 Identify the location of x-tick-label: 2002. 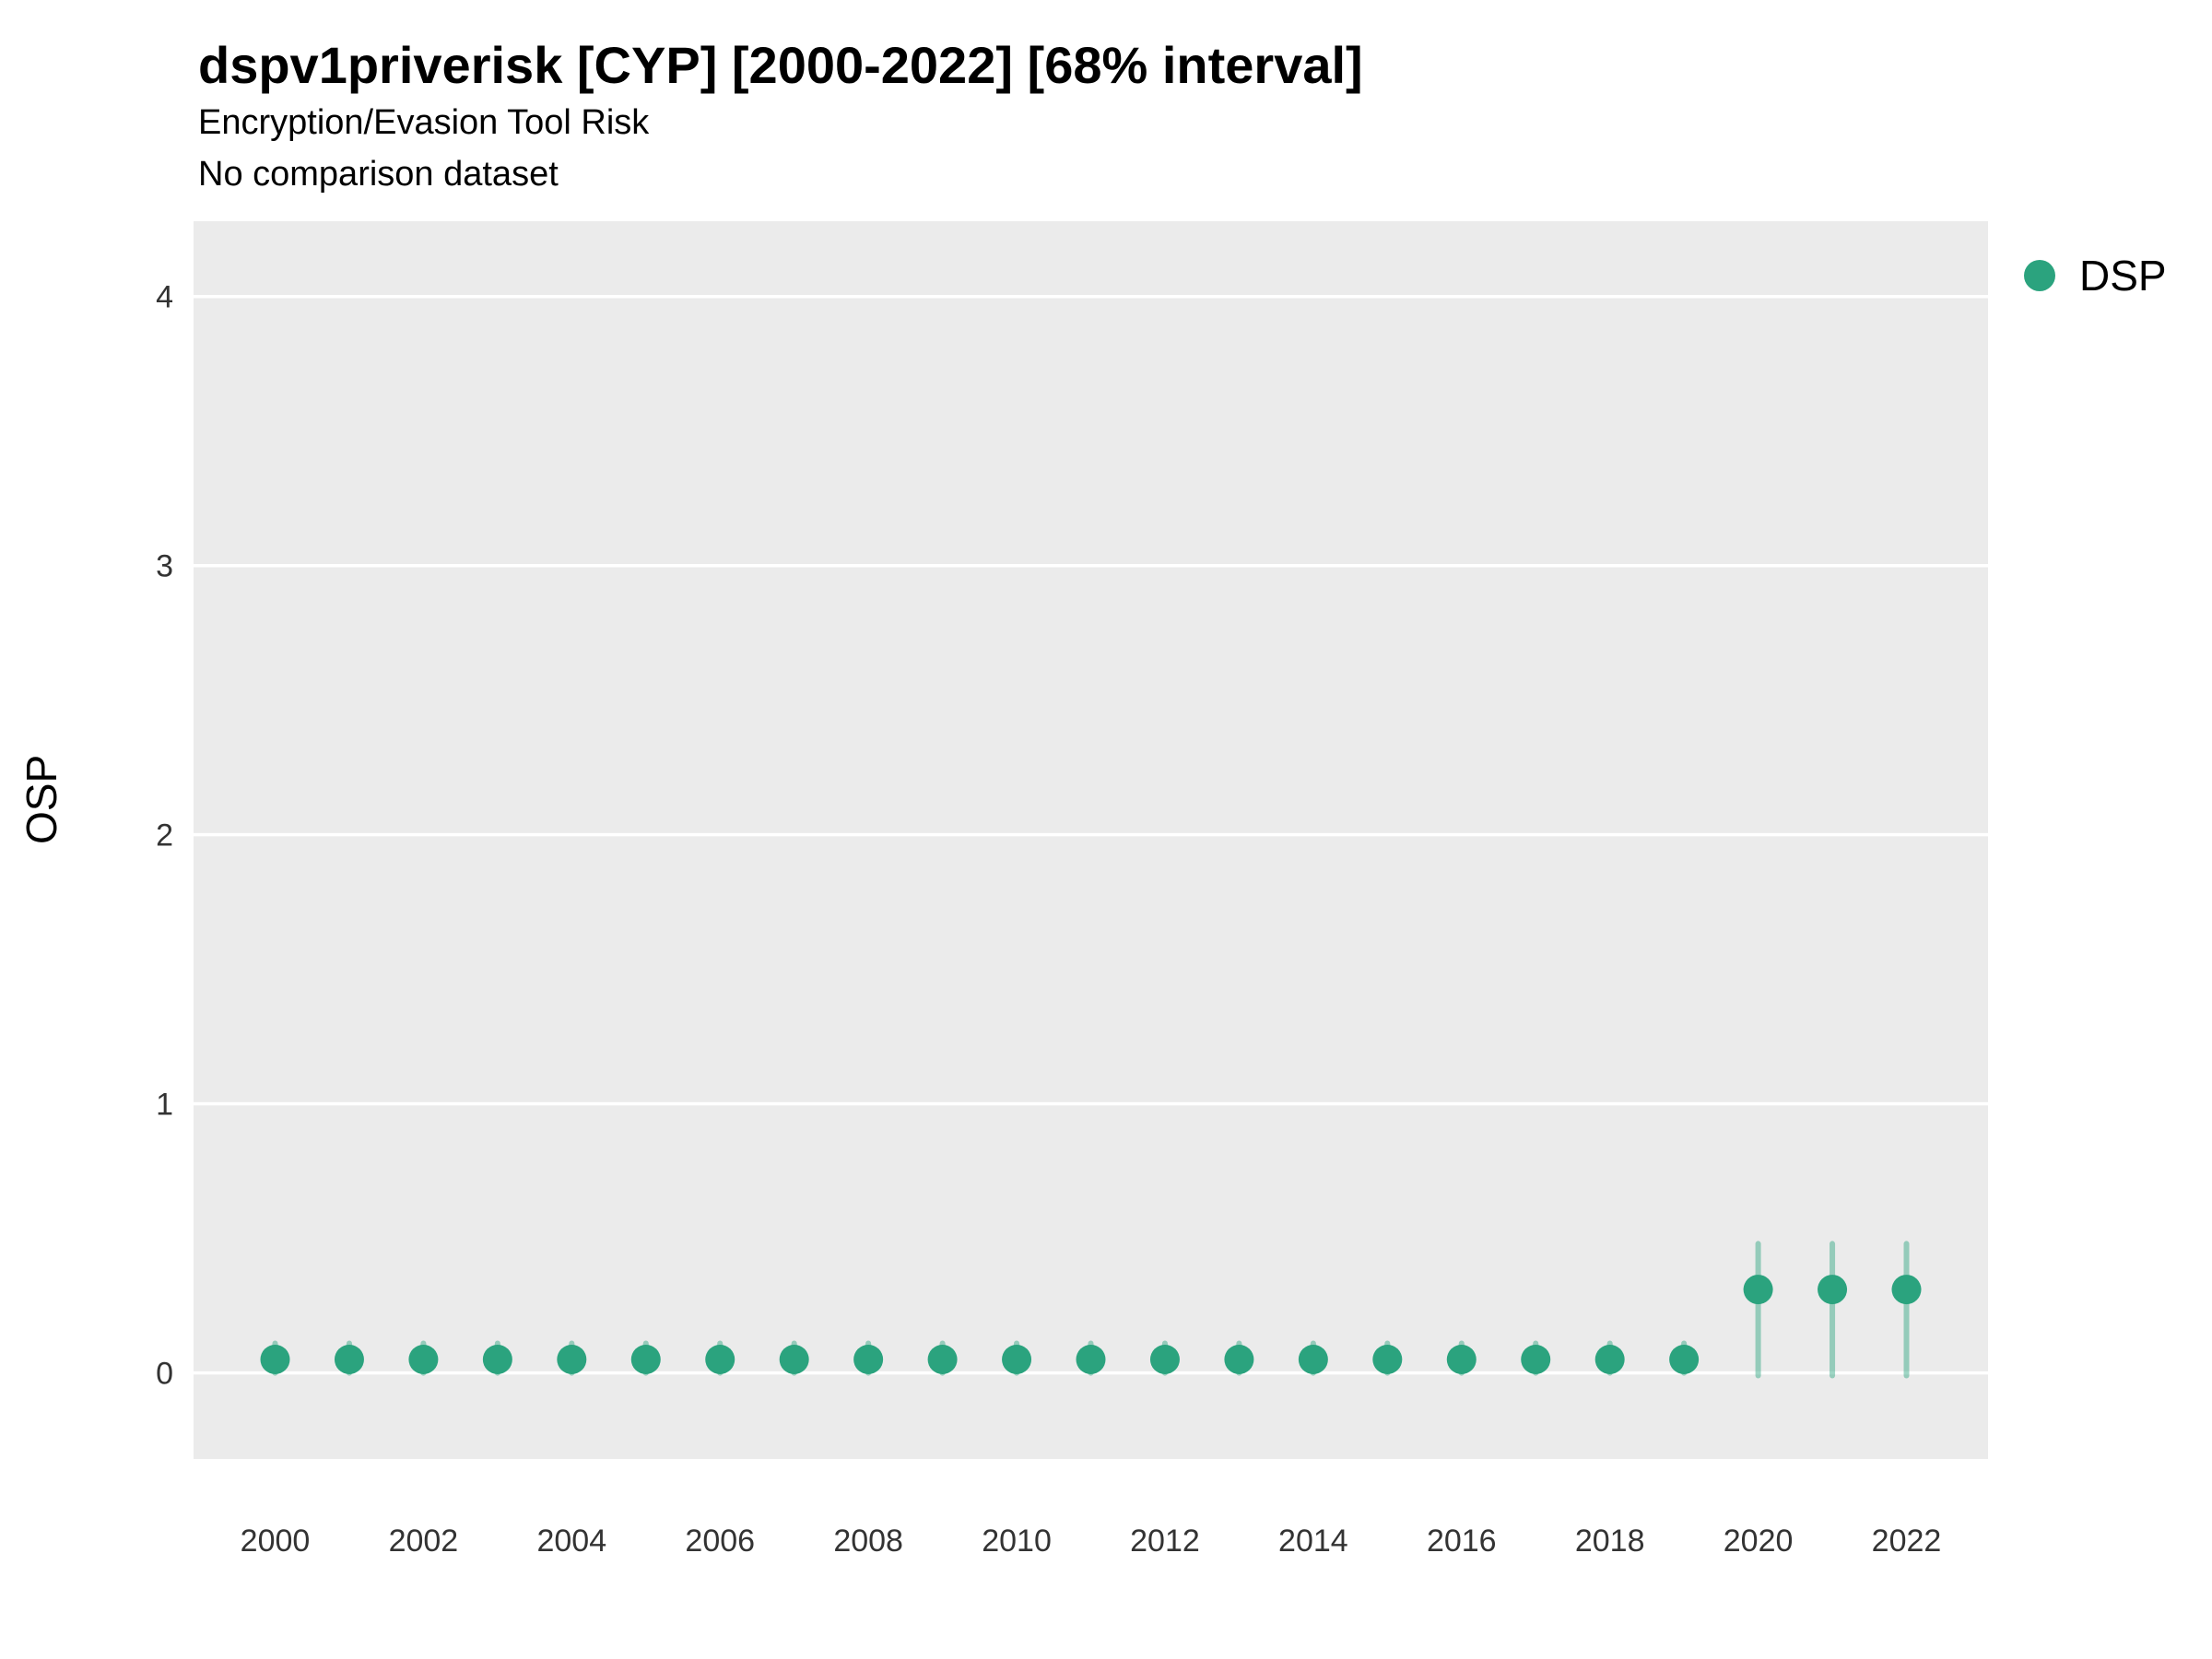
(424, 1541).